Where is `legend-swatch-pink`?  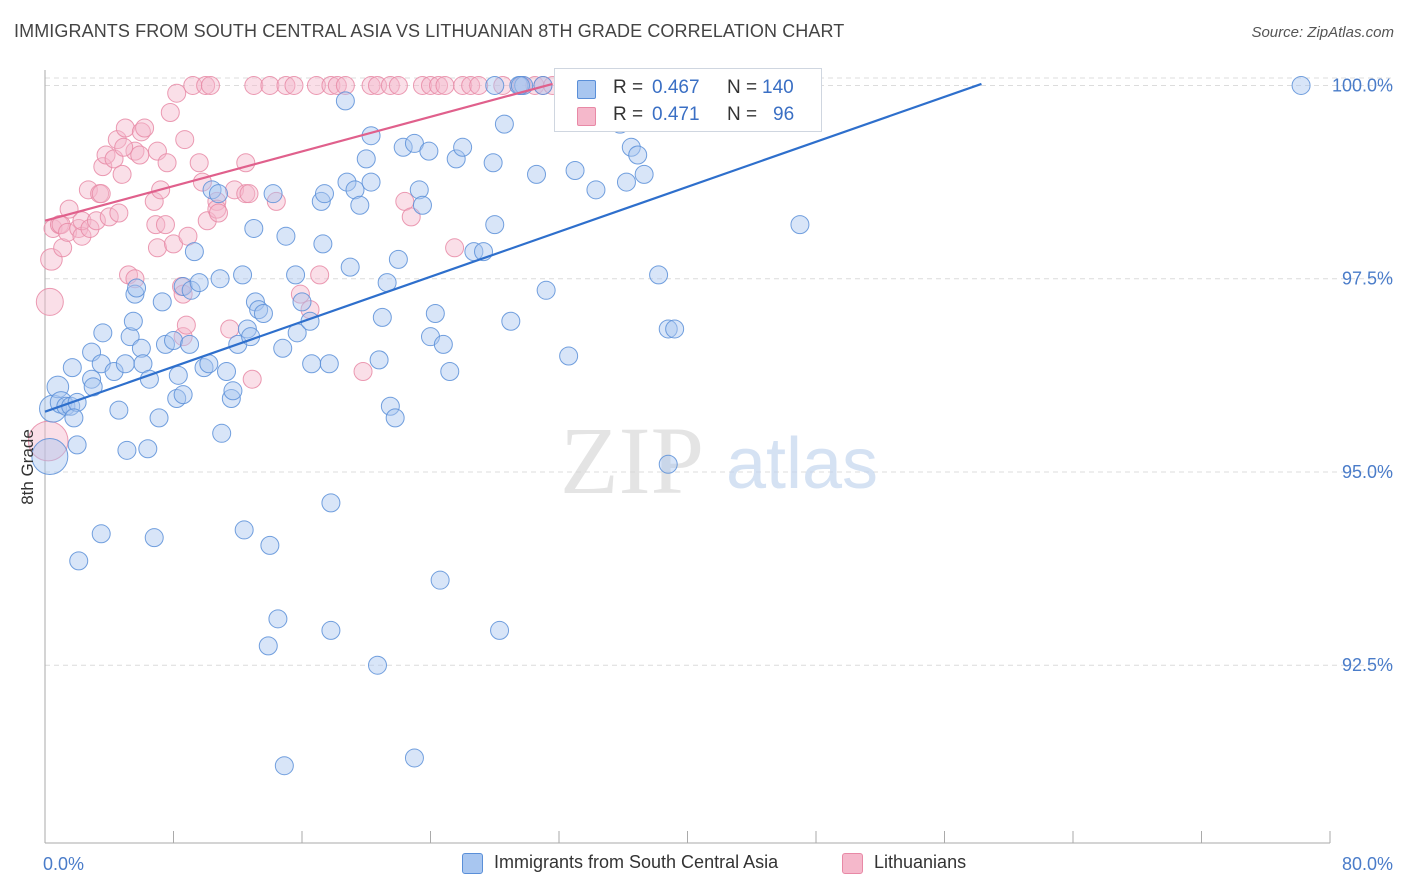
legend-swatch-pink is located at coordinates (586, 116).